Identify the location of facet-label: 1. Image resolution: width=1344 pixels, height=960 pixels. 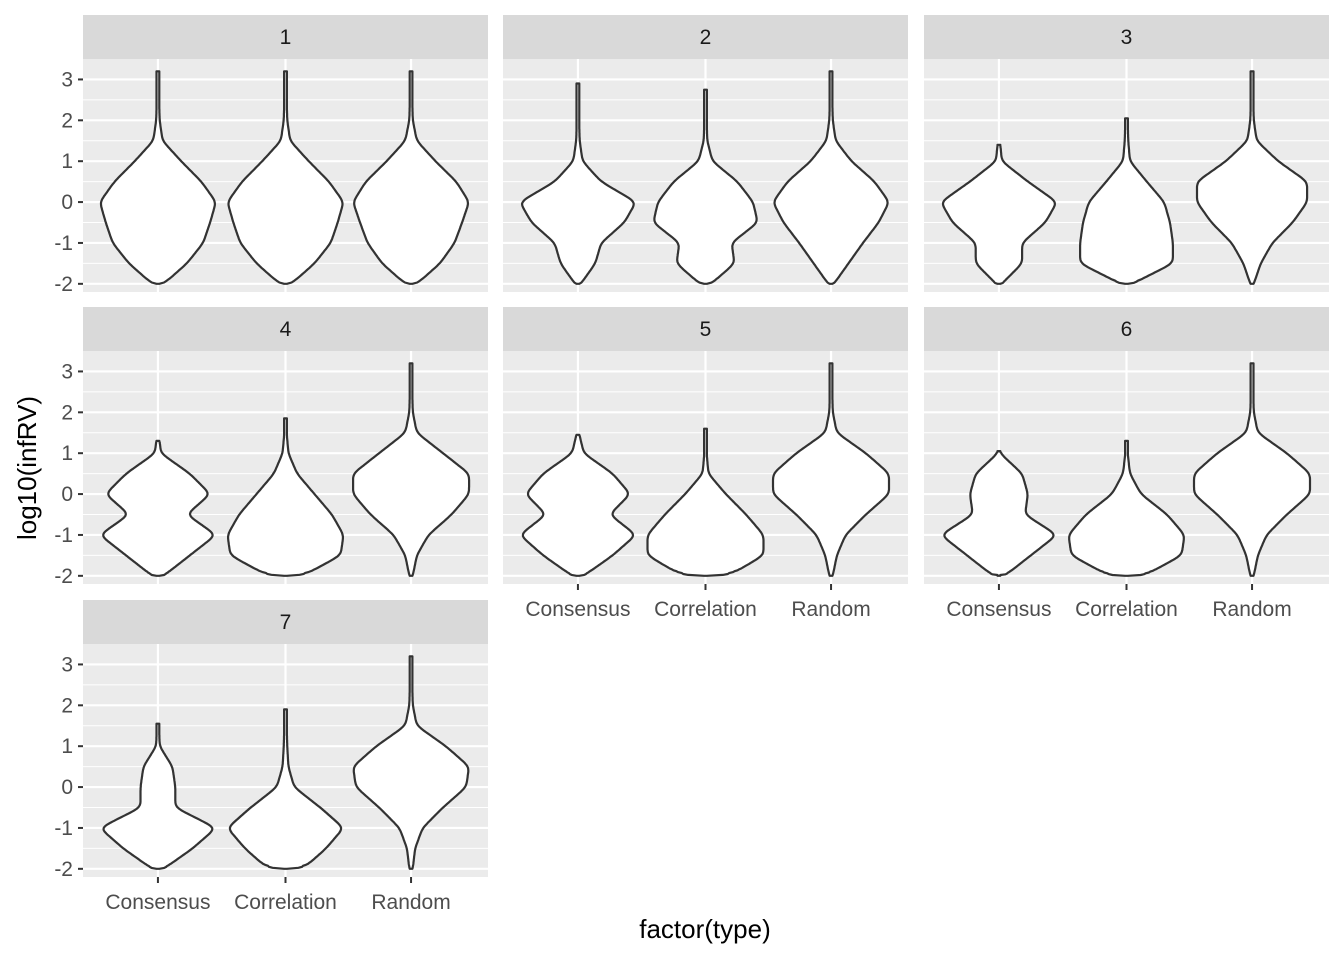
(286, 37).